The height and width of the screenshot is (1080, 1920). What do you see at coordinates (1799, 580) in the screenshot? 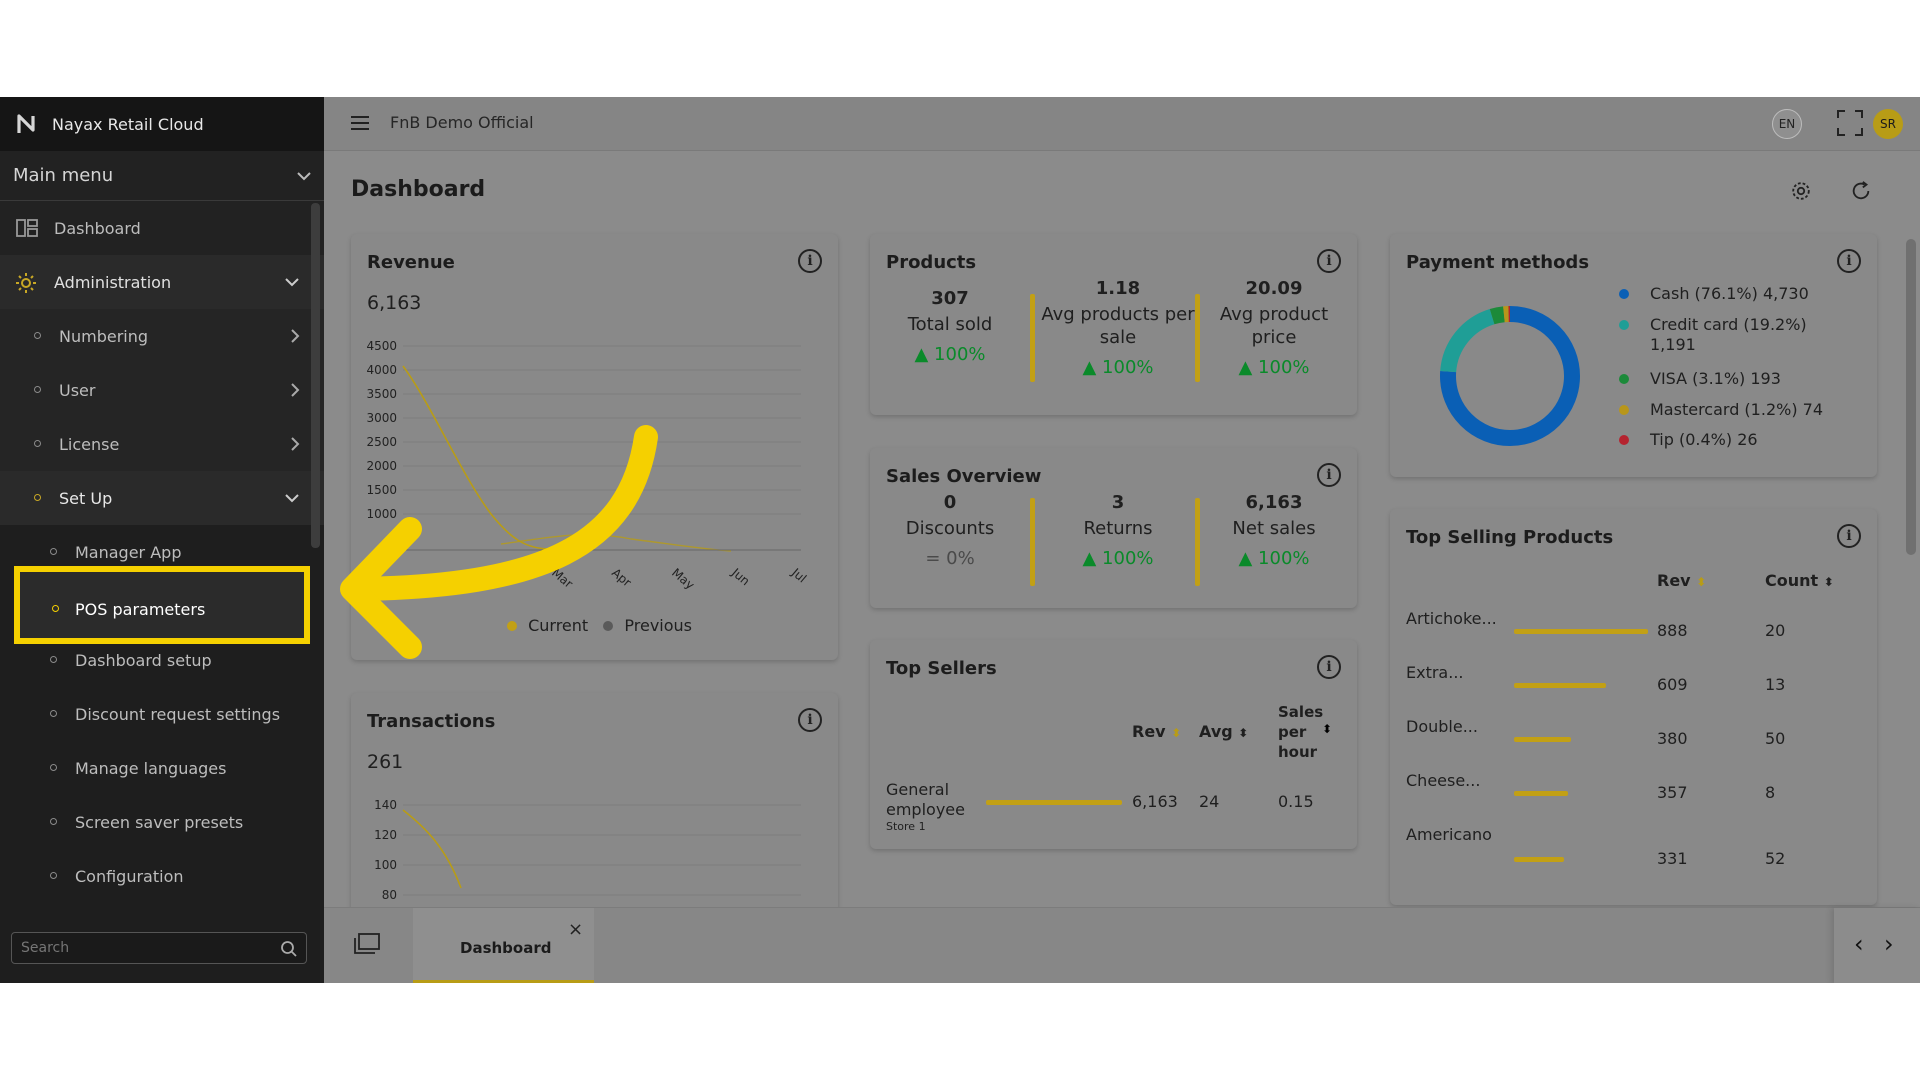
I see `column-header-count: Count ⬍` at bounding box center [1799, 580].